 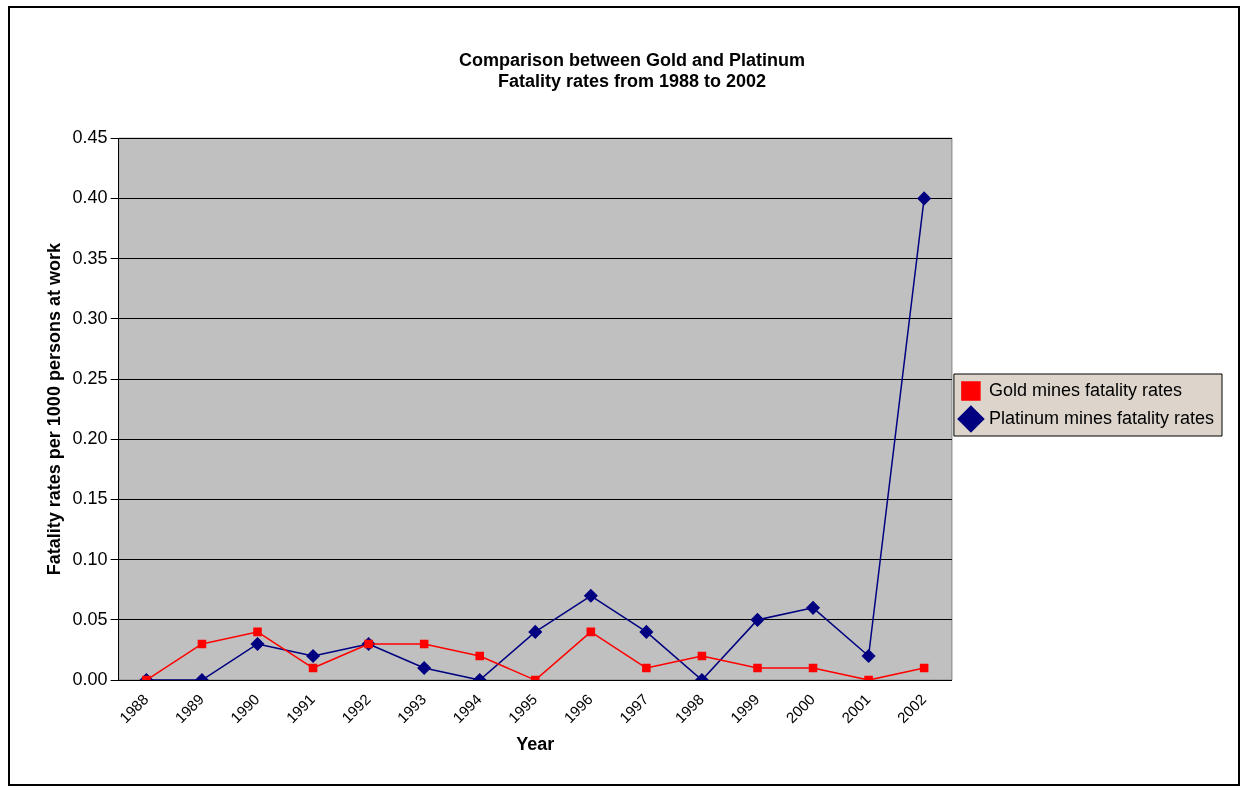 What do you see at coordinates (1085, 389) in the screenshot?
I see `legend-label: Gold mines fatality rates` at bounding box center [1085, 389].